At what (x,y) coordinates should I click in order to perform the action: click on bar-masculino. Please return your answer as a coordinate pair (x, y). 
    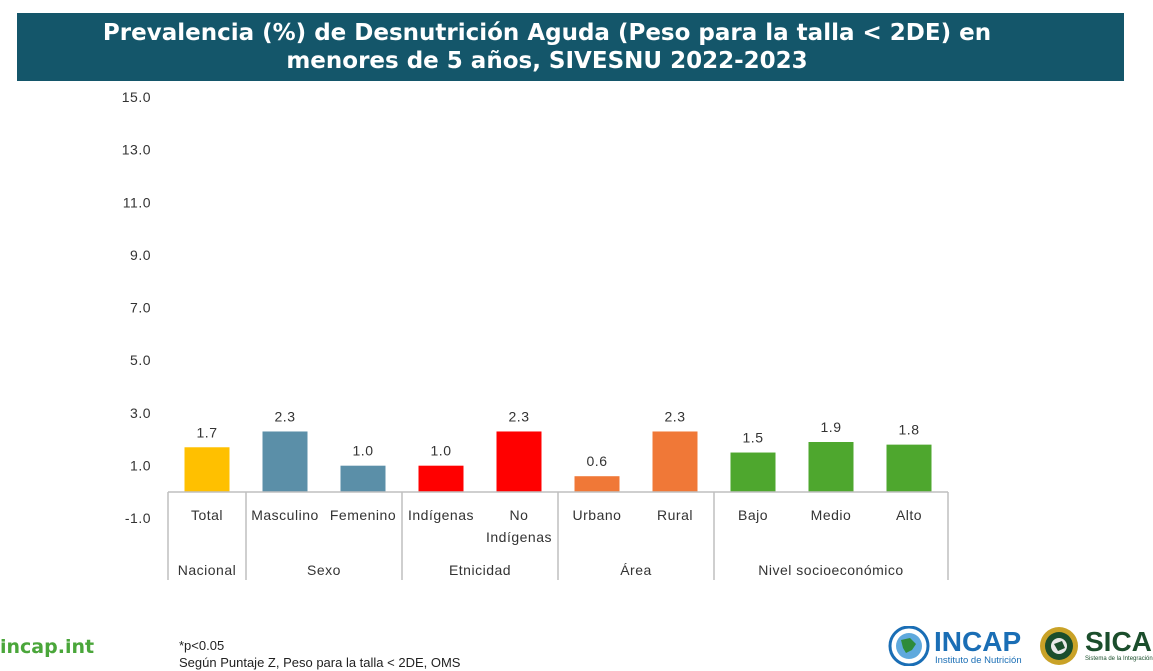
    Looking at the image, I should click on (285, 461).